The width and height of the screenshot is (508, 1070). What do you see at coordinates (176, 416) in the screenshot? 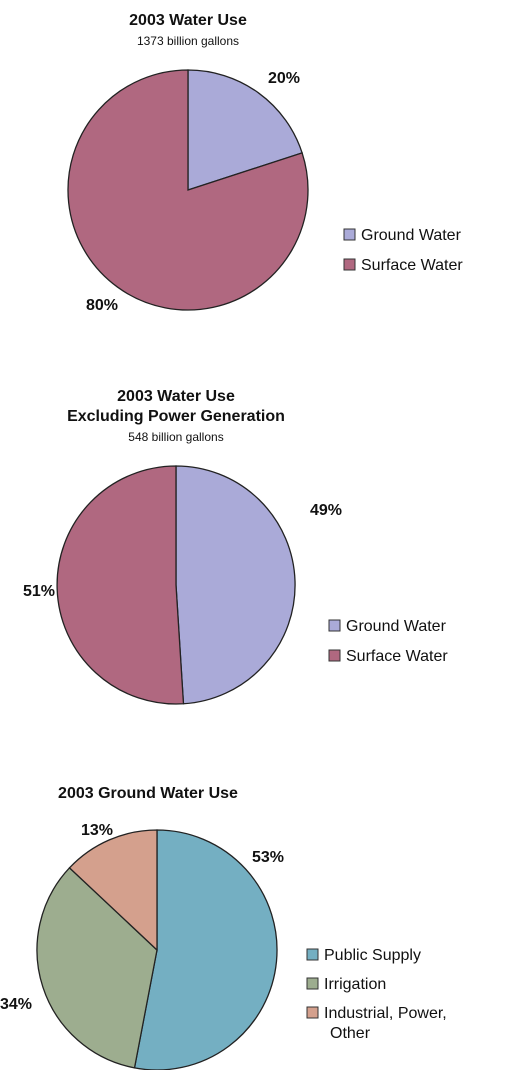
I see `chart-2-title-line2: Excluding Power Generation` at bounding box center [176, 416].